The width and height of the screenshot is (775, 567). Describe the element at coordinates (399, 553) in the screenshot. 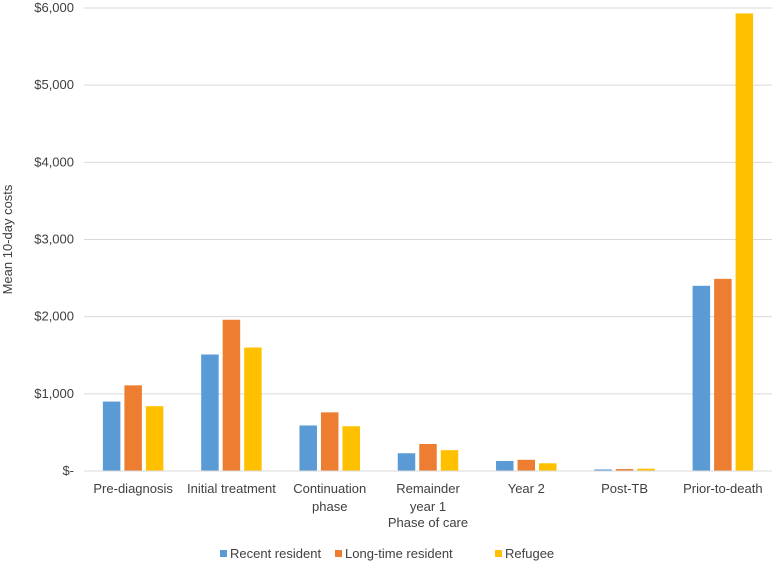

I see `legend-label: Long-time resident` at that location.